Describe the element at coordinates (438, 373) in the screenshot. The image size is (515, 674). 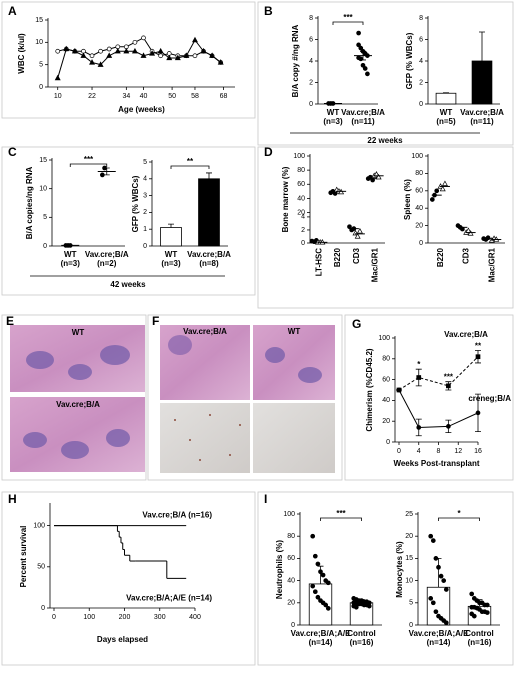
I see `series-line` at that location.